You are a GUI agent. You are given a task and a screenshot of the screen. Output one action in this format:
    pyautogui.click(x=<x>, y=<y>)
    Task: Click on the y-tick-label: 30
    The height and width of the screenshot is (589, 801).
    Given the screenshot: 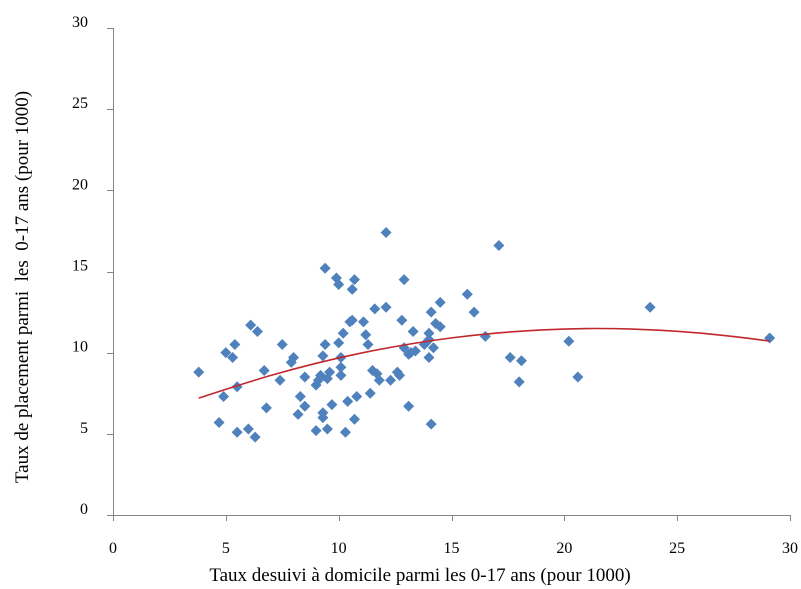 What is the action you would take?
    pyautogui.click(x=80, y=22)
    